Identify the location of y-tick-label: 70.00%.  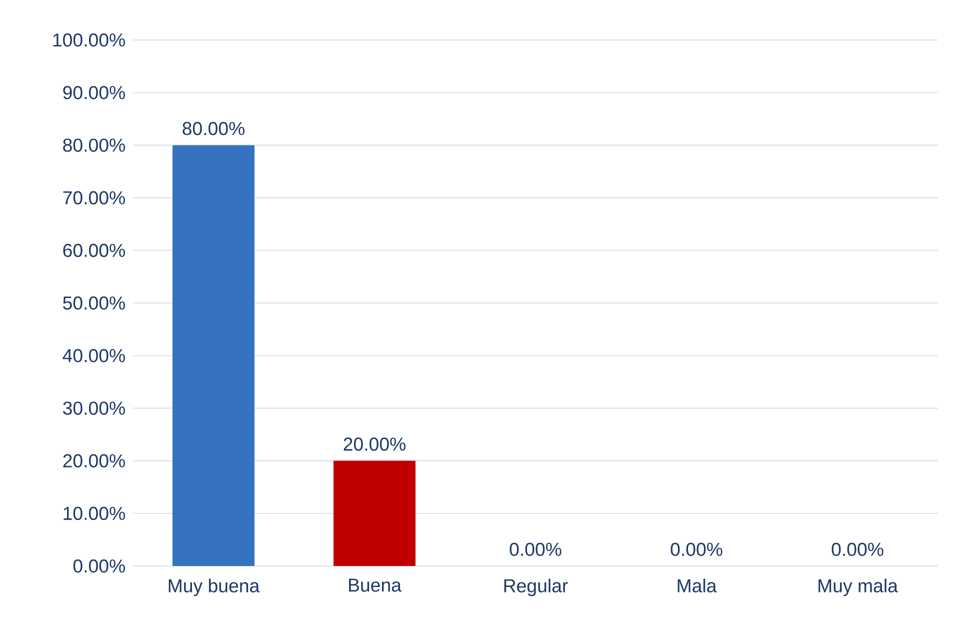
(94, 197).